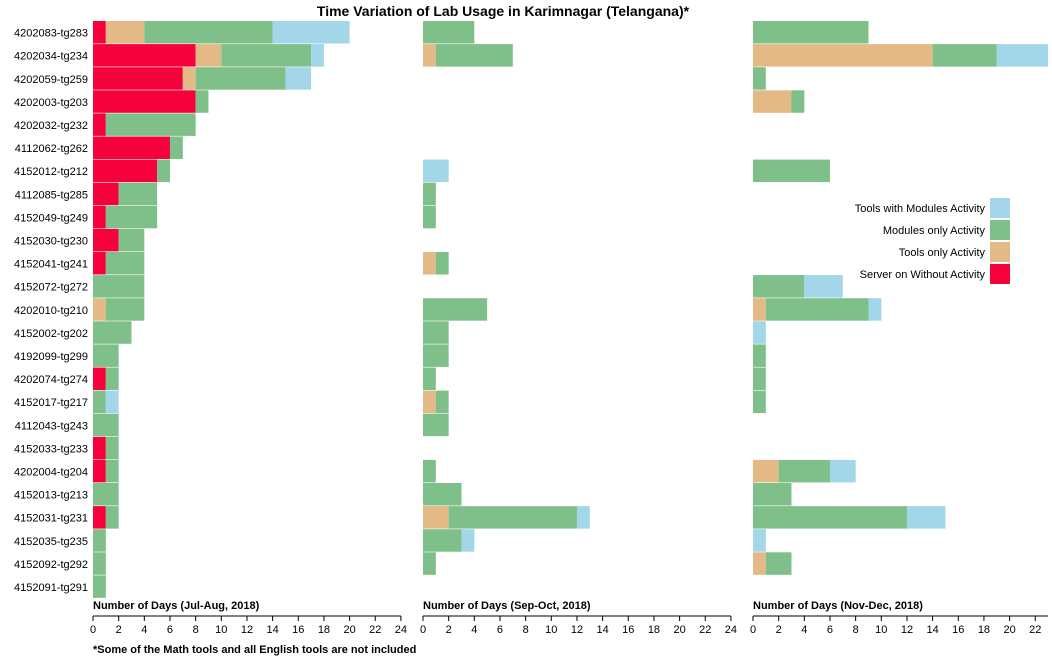 This screenshot has width=1052, height=661. I want to click on bar-segment-tools: 4152017-tg217: 1, so click(429, 402).